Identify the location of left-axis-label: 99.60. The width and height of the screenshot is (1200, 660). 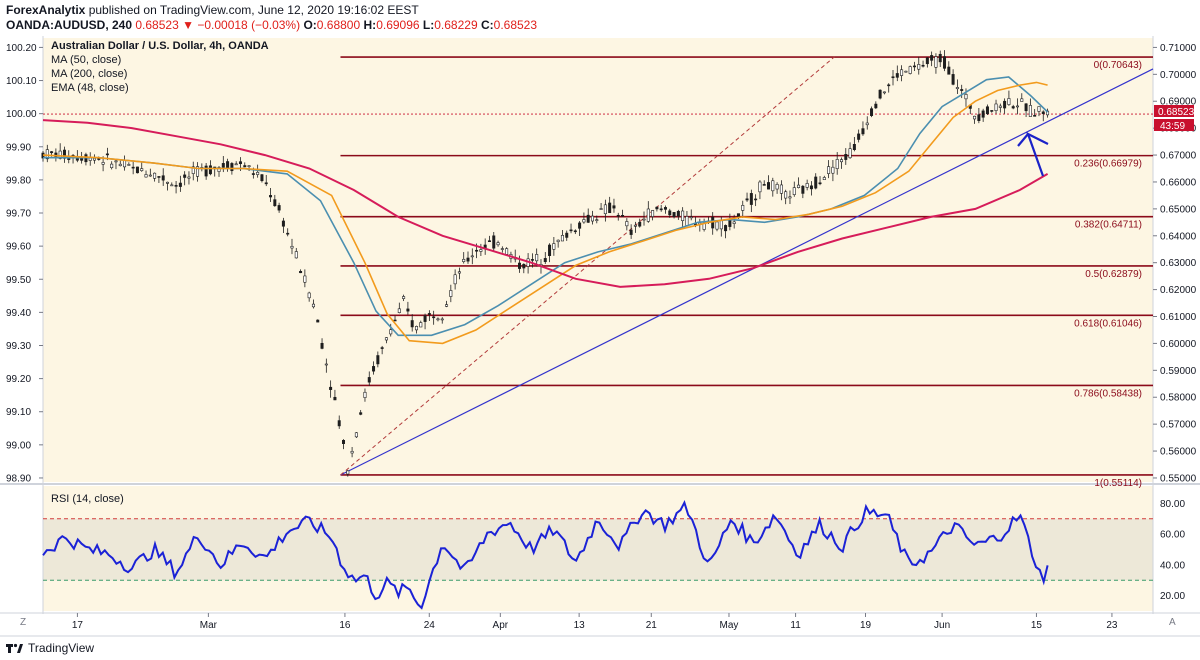
(18, 247).